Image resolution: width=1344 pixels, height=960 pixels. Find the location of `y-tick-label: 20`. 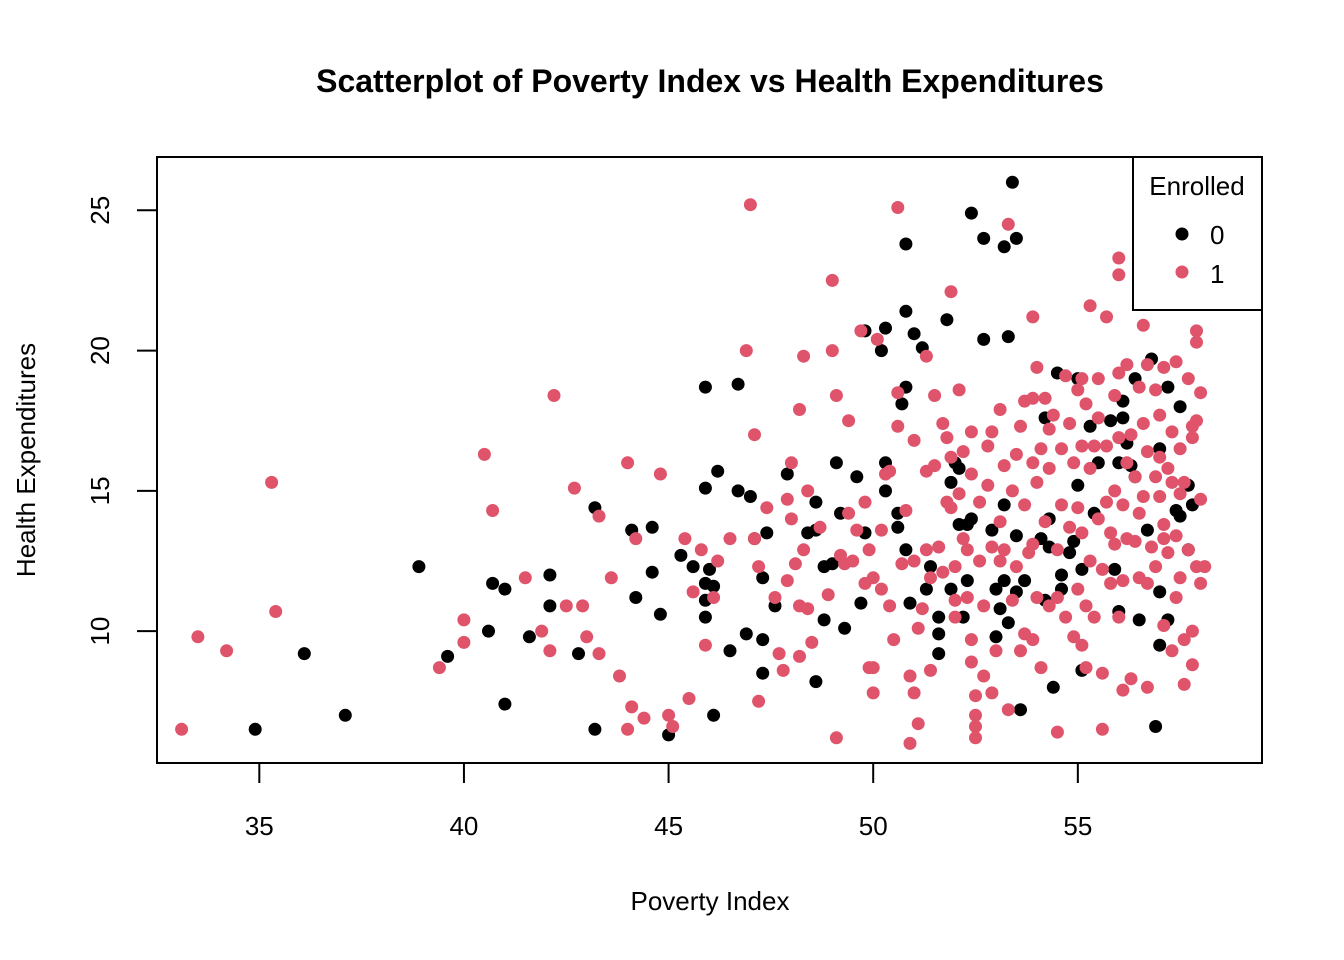

y-tick-label: 20 is located at coordinates (100, 350).